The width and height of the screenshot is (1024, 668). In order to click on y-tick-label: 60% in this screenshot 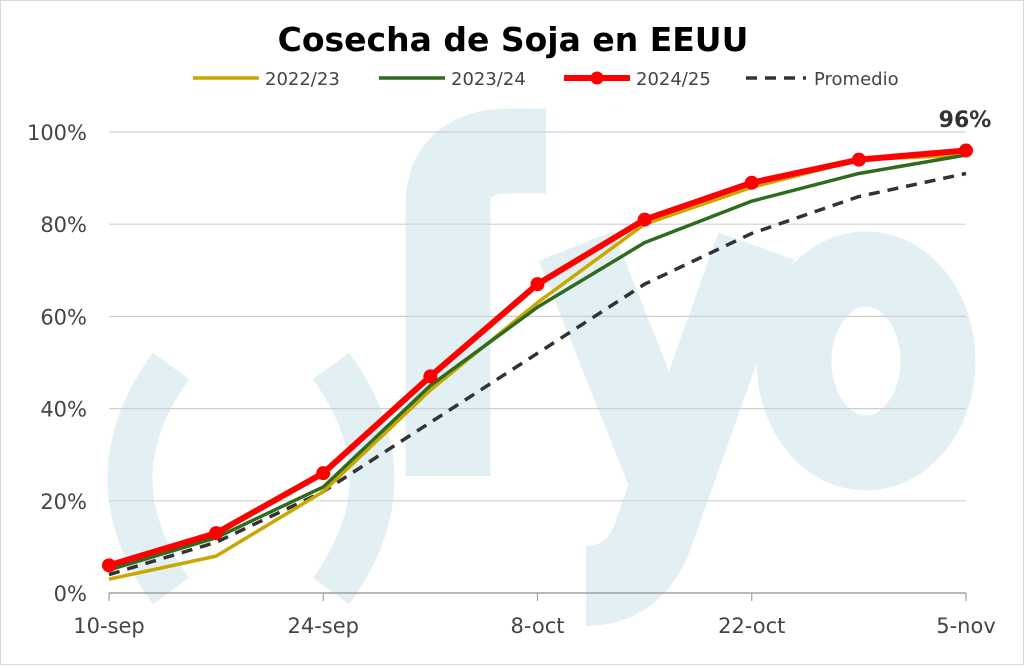, I will do `click(63, 317)`.